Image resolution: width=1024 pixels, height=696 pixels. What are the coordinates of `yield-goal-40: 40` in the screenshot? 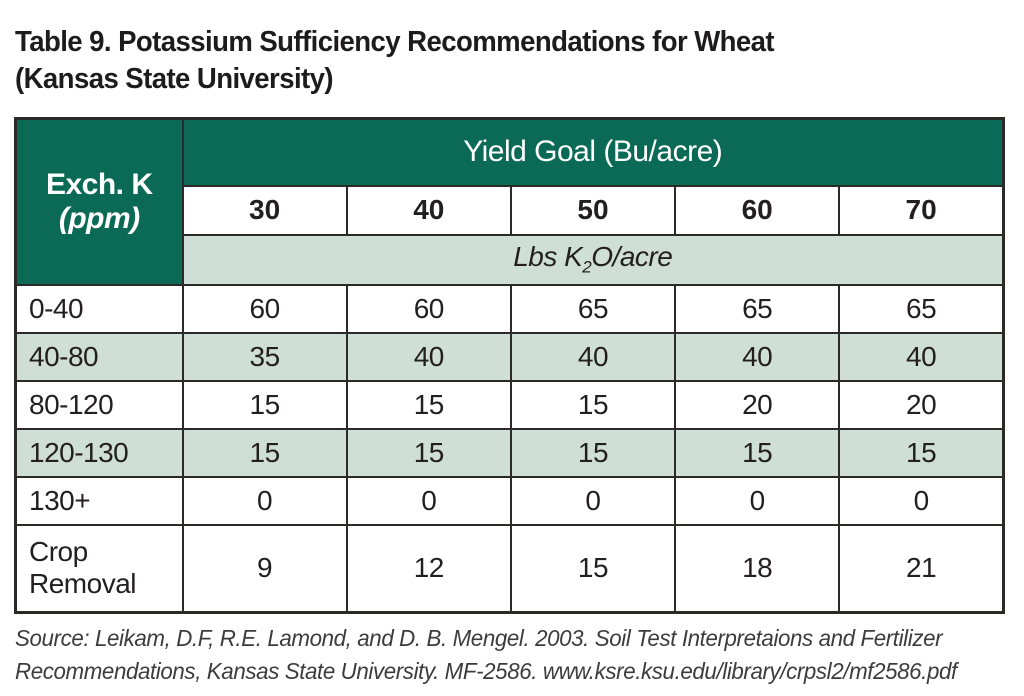 It's located at (428, 210).